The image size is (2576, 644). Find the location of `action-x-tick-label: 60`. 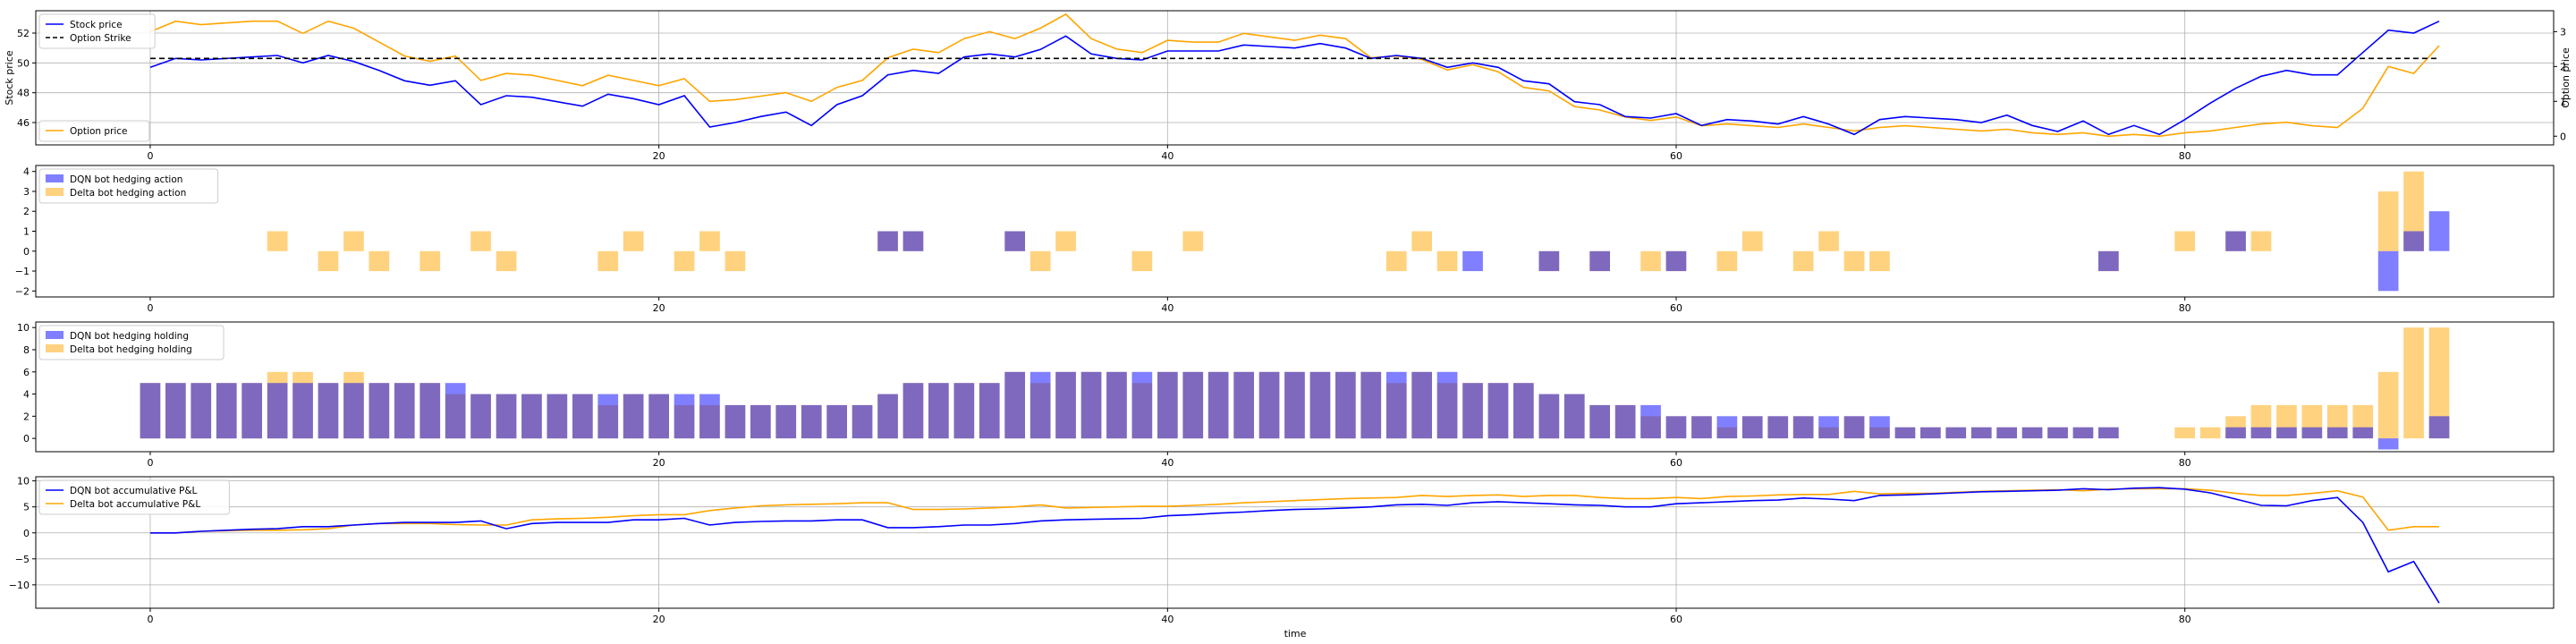

action-x-tick-label: 60 is located at coordinates (1676, 308).